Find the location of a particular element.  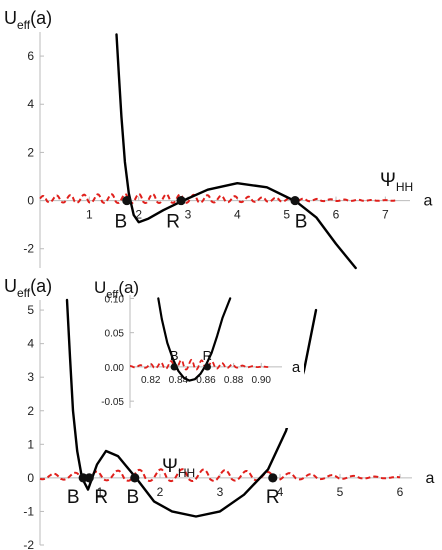

y-tick-label: 6 is located at coordinates (30, 56).